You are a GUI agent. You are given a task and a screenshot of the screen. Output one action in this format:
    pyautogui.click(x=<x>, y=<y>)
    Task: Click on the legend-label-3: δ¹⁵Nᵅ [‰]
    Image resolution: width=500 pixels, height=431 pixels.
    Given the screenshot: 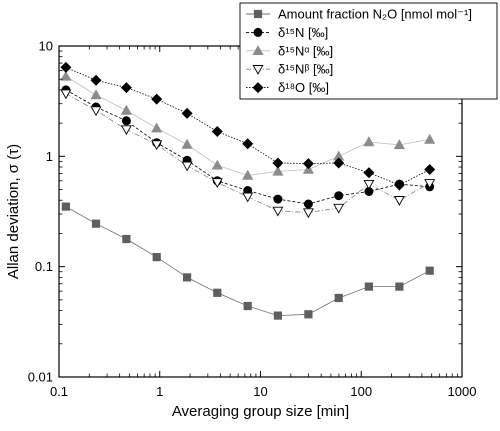 What is the action you would take?
    pyautogui.click(x=305, y=50)
    